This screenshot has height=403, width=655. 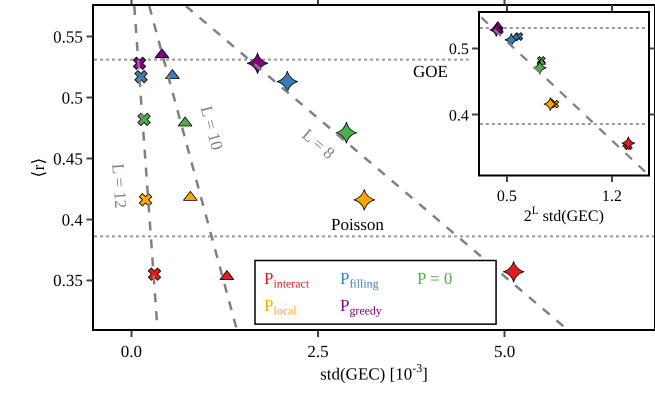 What do you see at coordinates (318, 143) in the screenshot?
I see `text: L = 8` at bounding box center [318, 143].